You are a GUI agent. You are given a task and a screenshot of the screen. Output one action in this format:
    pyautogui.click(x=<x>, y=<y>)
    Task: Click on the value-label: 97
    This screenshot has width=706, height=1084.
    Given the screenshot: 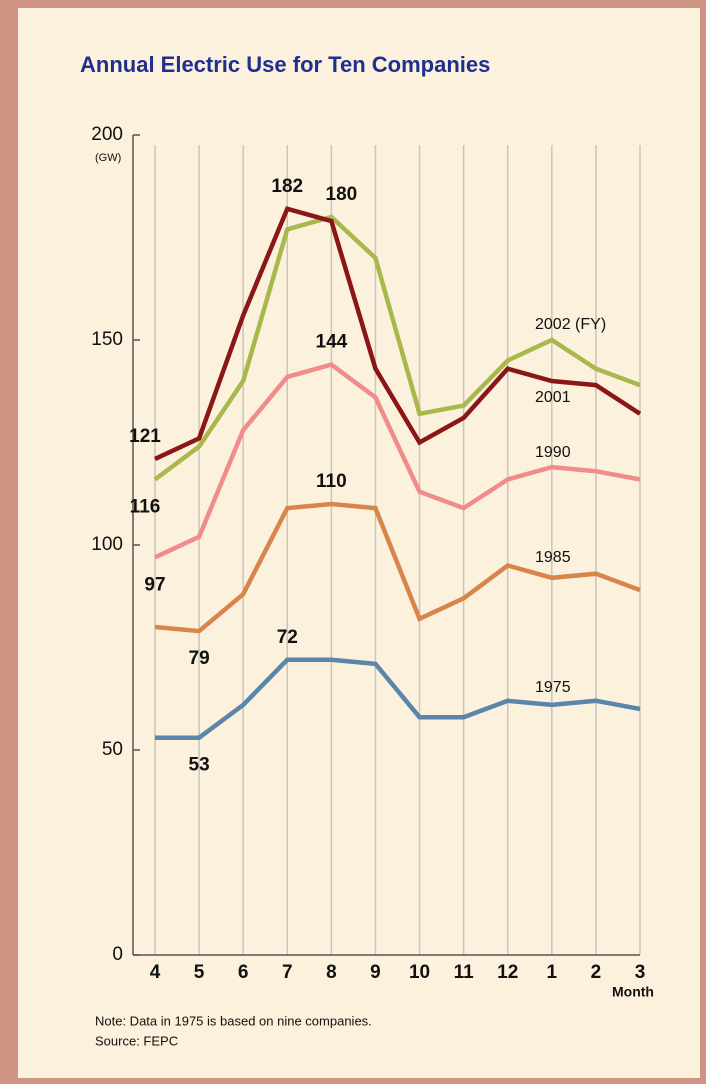 What is the action you would take?
    pyautogui.click(x=154, y=584)
    